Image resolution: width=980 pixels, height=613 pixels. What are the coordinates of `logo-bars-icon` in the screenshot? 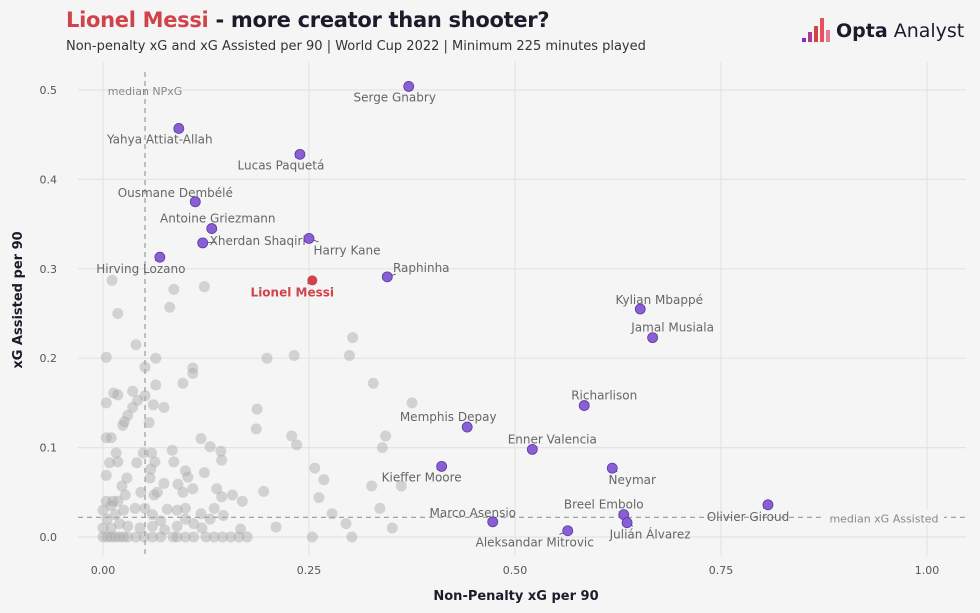 It's located at (816, 30).